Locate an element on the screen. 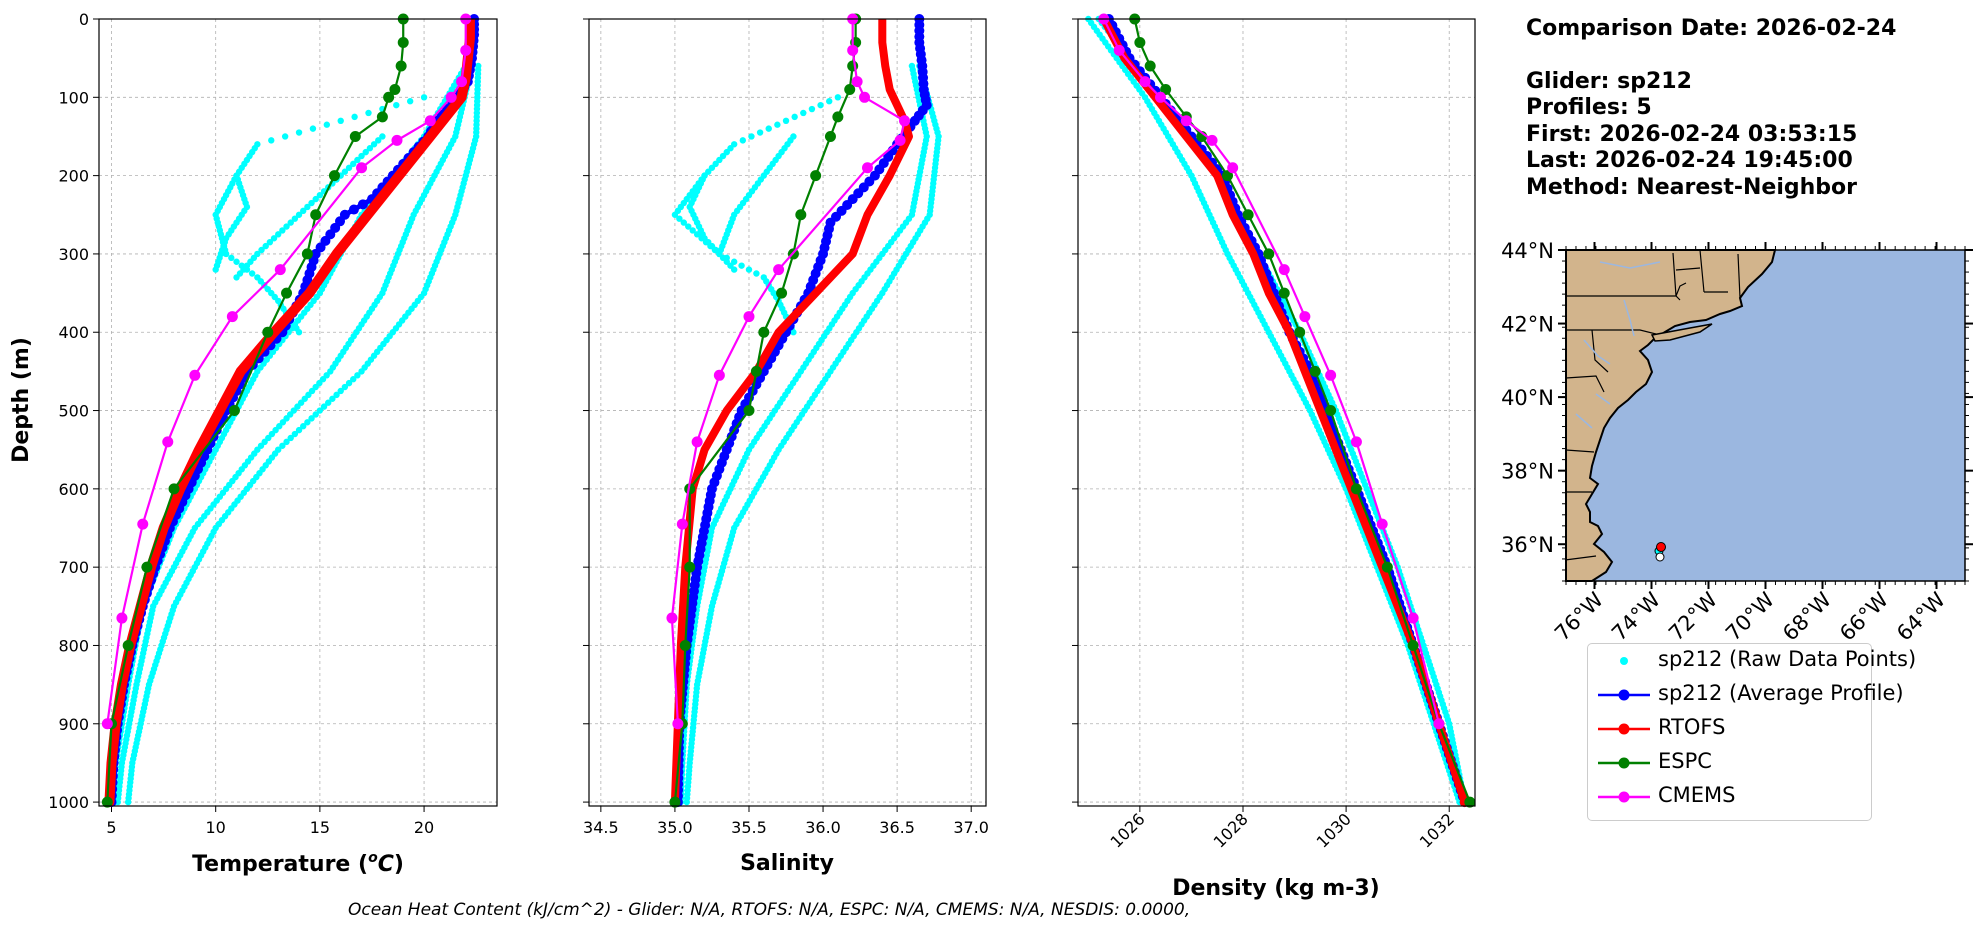 Image resolution: width=1978 pixels, height=934 pixels. x-tick-label: 1026 is located at coordinates (1127, 830).